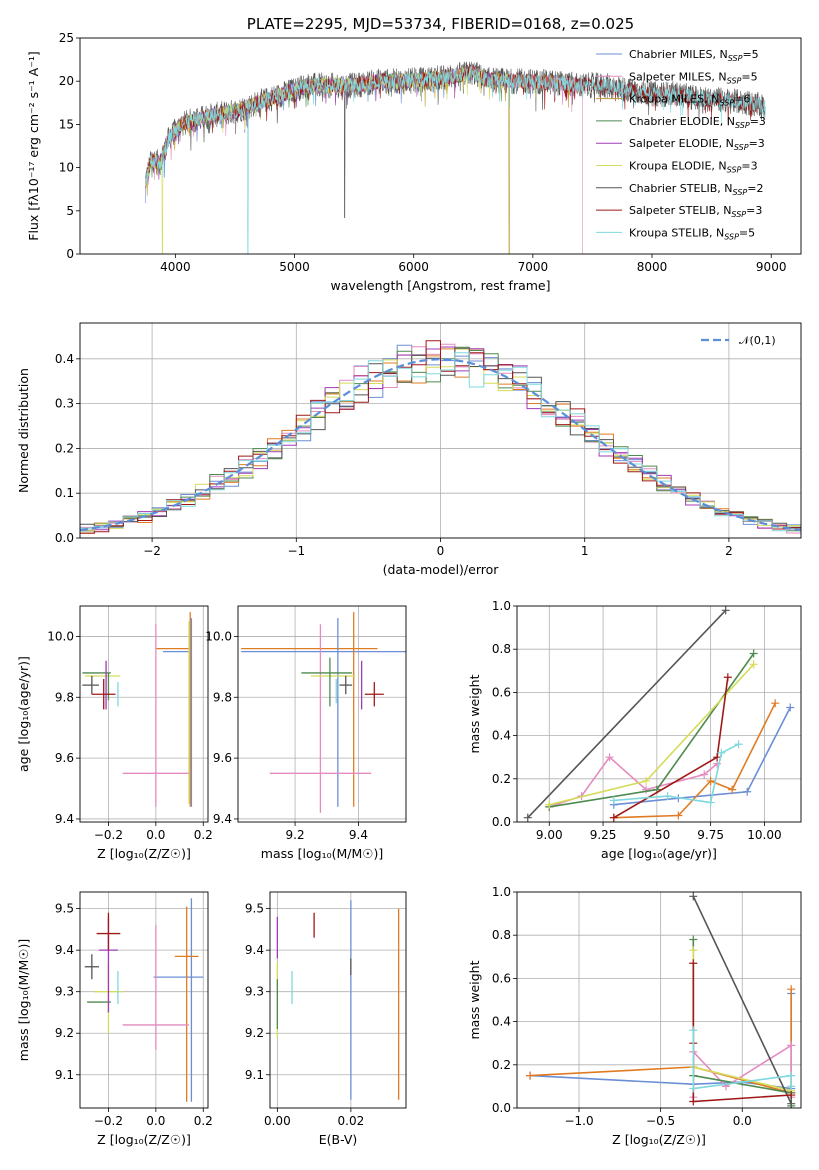  I want to click on legend-entry: Kroupa MILES, NSSP=6, so click(689, 100).